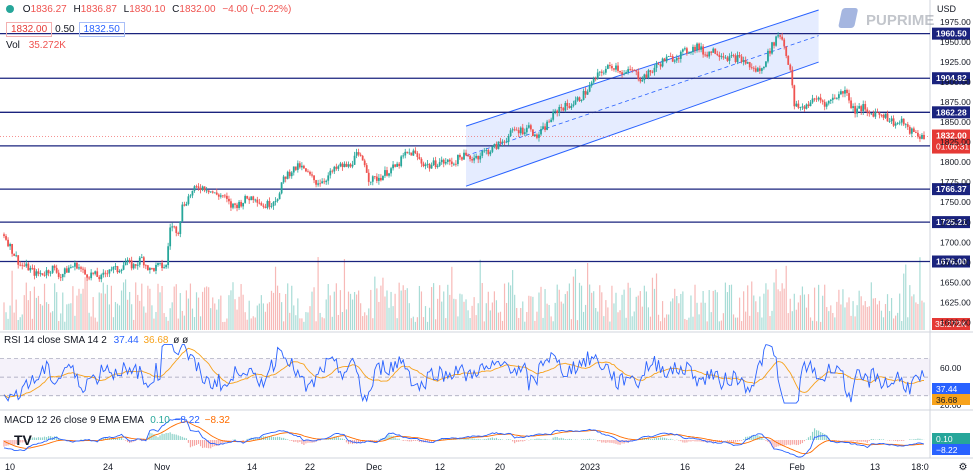 The width and height of the screenshot is (973, 475). Describe the element at coordinates (642, 98) in the screenshot. I see `trend-channel` at that location.